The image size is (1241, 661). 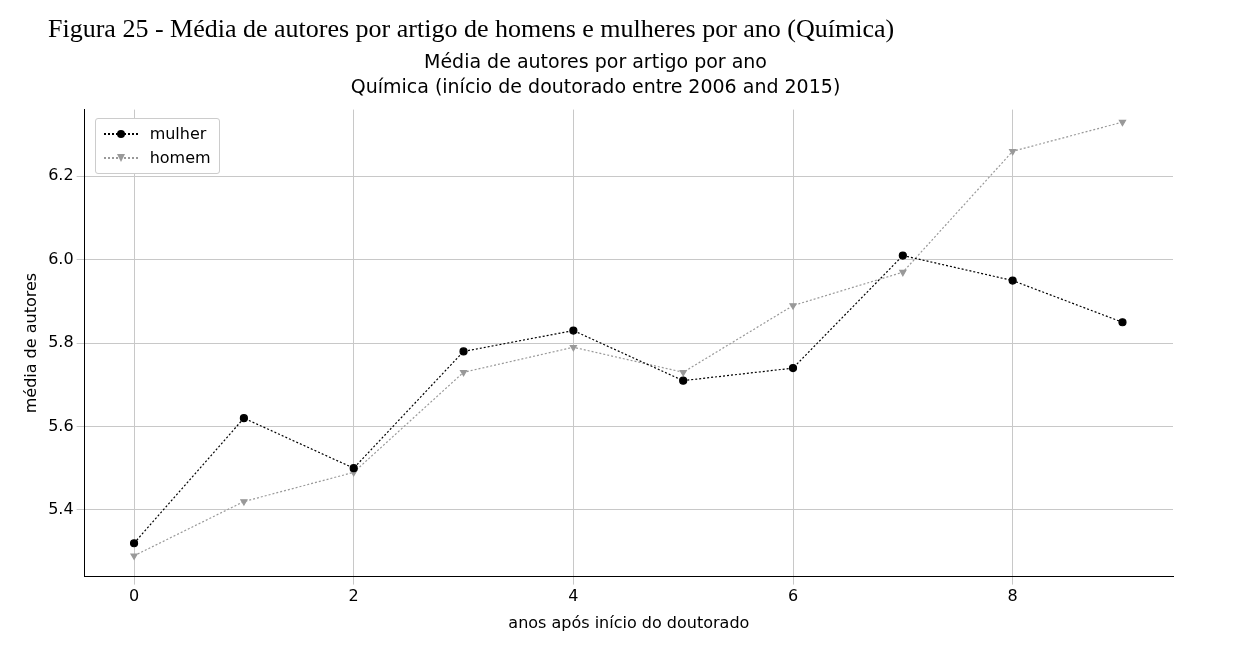 What do you see at coordinates (61, 425) in the screenshot?
I see `y-tick-label: 5.6` at bounding box center [61, 425].